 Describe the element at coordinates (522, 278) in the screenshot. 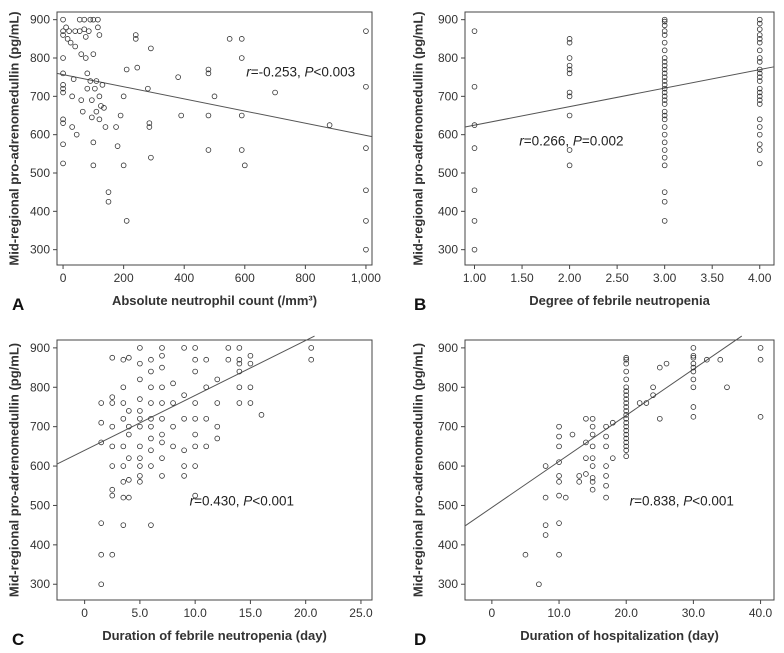

I see `x-tick-label: 1.50` at that location.